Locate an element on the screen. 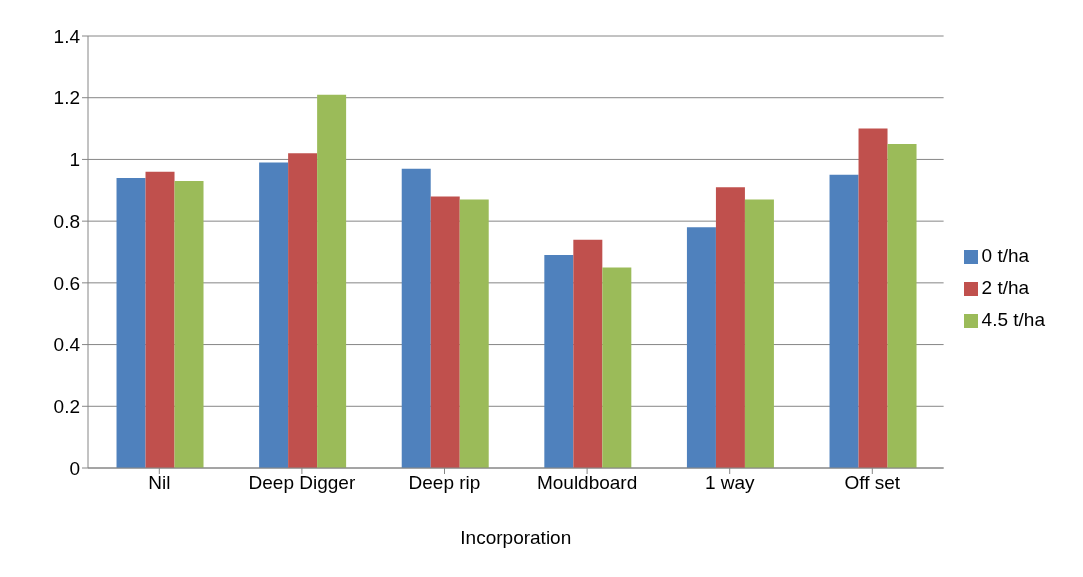 The width and height of the screenshot is (1083, 577). y-tick-label: 1 is located at coordinates (74, 160).